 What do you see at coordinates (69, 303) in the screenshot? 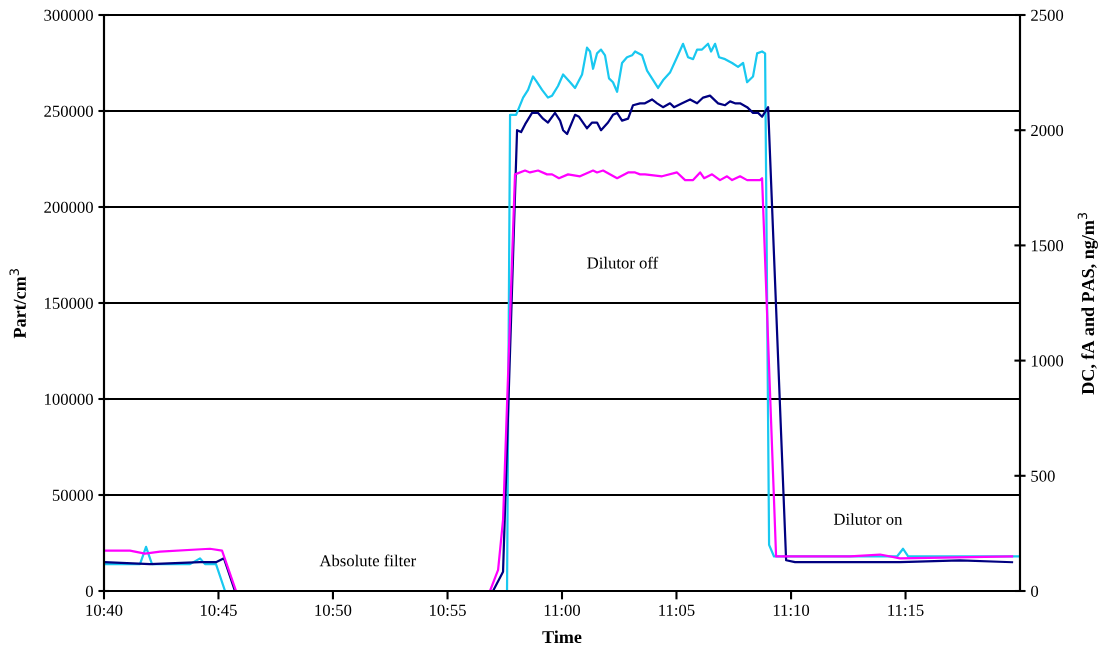
I see `y-tick-label: 150000` at bounding box center [69, 303].